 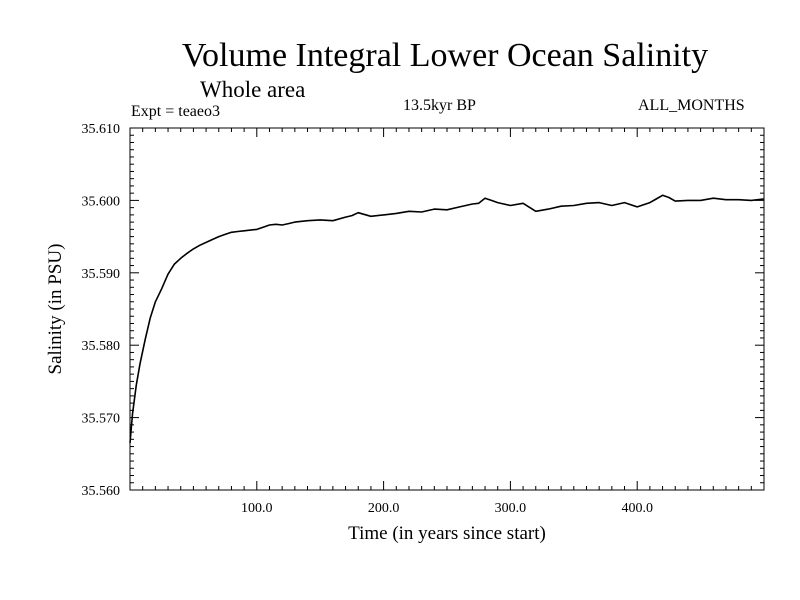 What do you see at coordinates (257, 508) in the screenshot?
I see `x-tick-label: 100.0` at bounding box center [257, 508].